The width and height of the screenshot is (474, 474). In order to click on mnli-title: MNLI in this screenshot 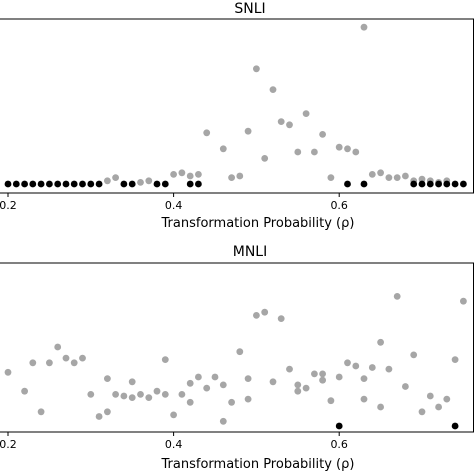, I will do `click(250, 252)`.